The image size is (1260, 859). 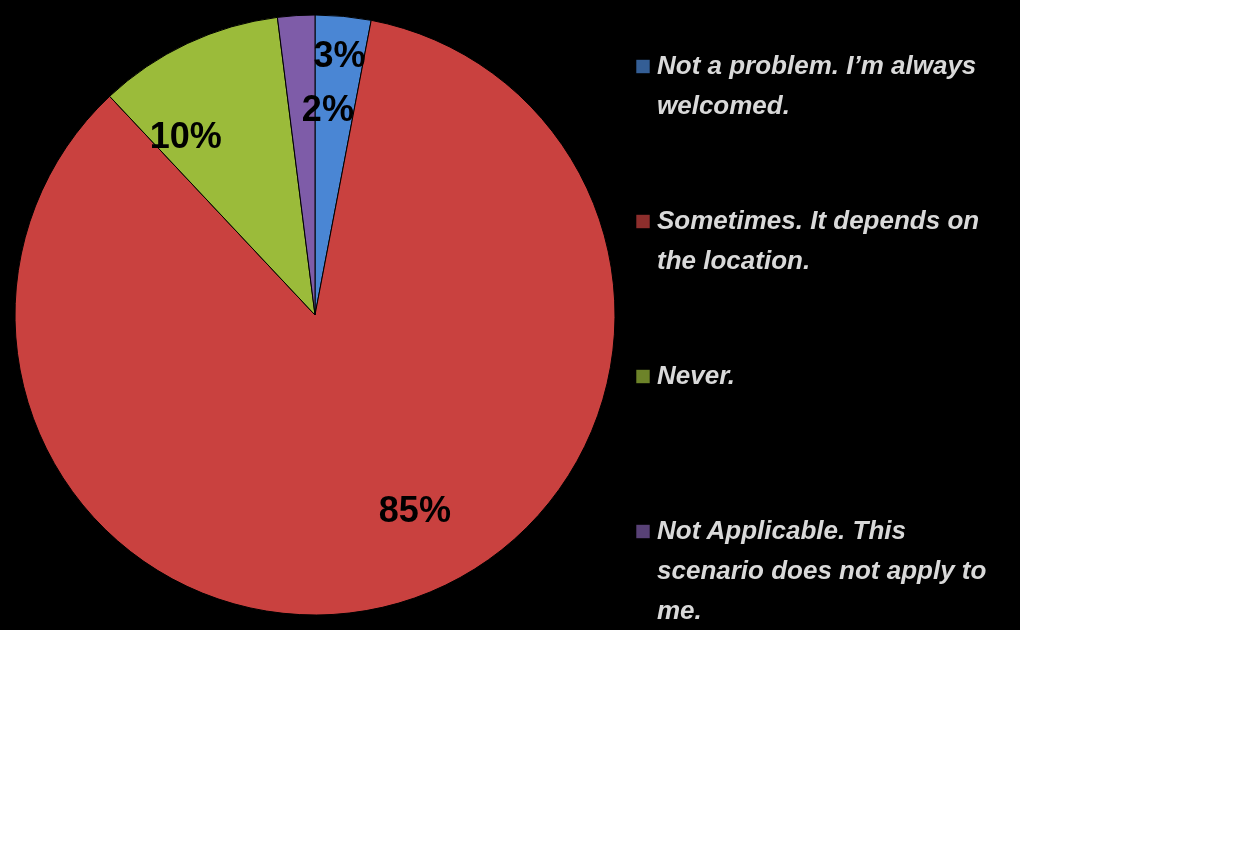 I want to click on data-label: 10%, so click(x=185, y=136).